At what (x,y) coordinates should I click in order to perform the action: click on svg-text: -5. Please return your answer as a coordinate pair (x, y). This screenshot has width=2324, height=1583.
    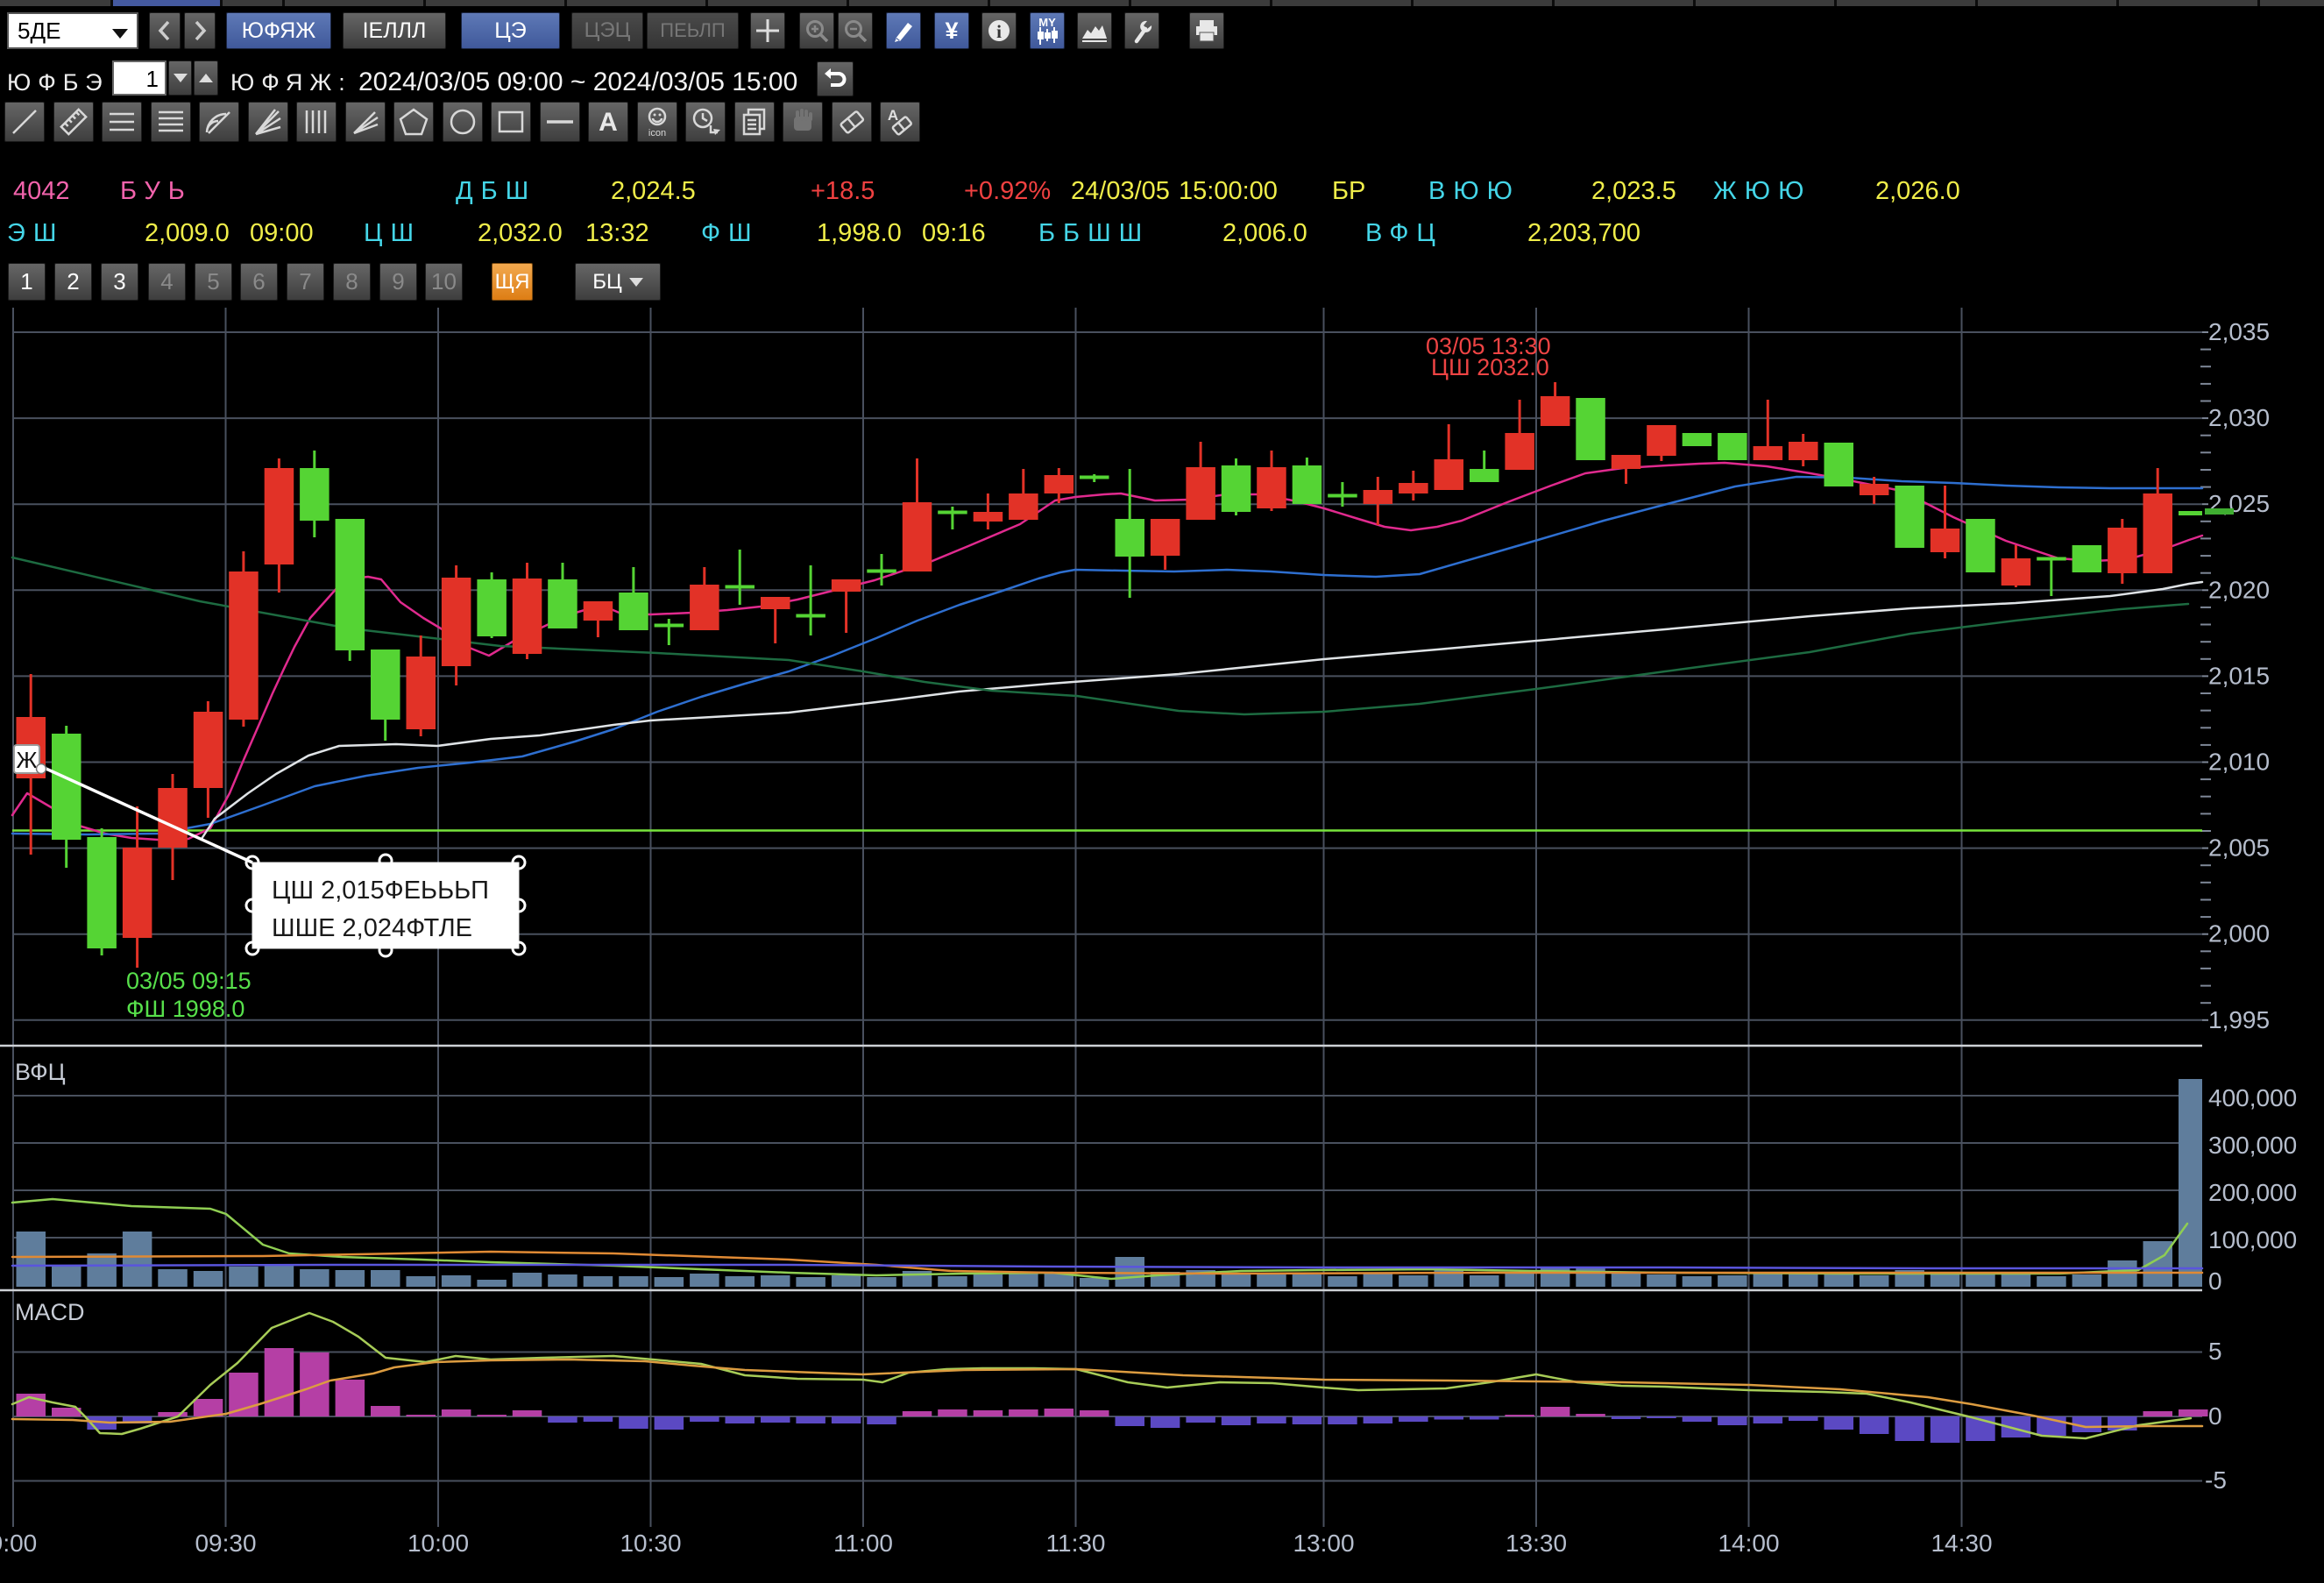
    Looking at the image, I should click on (2216, 1480).